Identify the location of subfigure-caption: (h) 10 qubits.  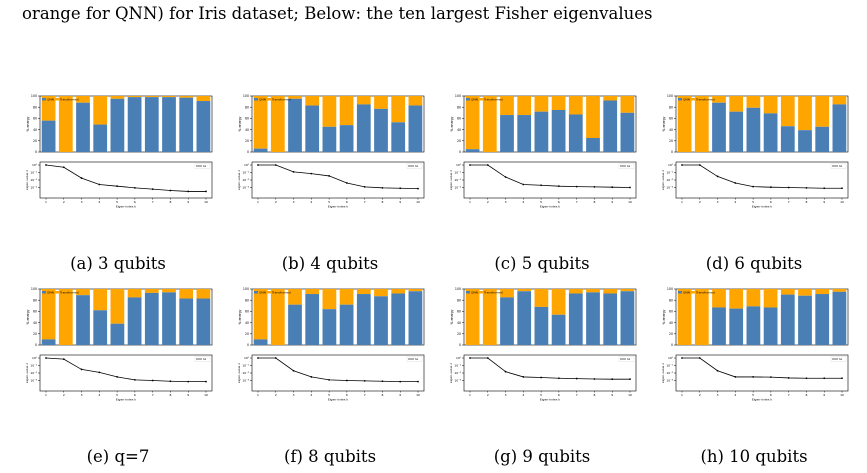
(754, 456).